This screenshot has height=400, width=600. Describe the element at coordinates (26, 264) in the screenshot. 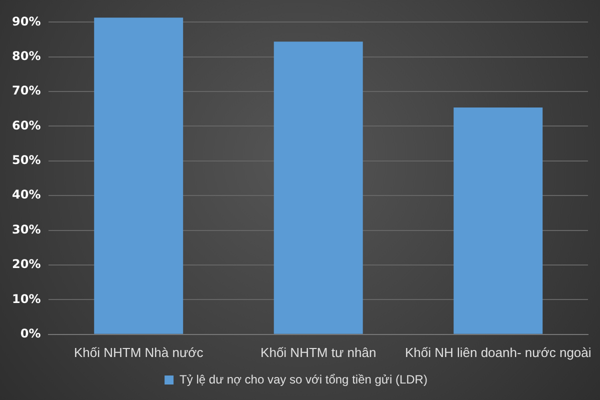

I see `y-tick-label: 20%` at that location.